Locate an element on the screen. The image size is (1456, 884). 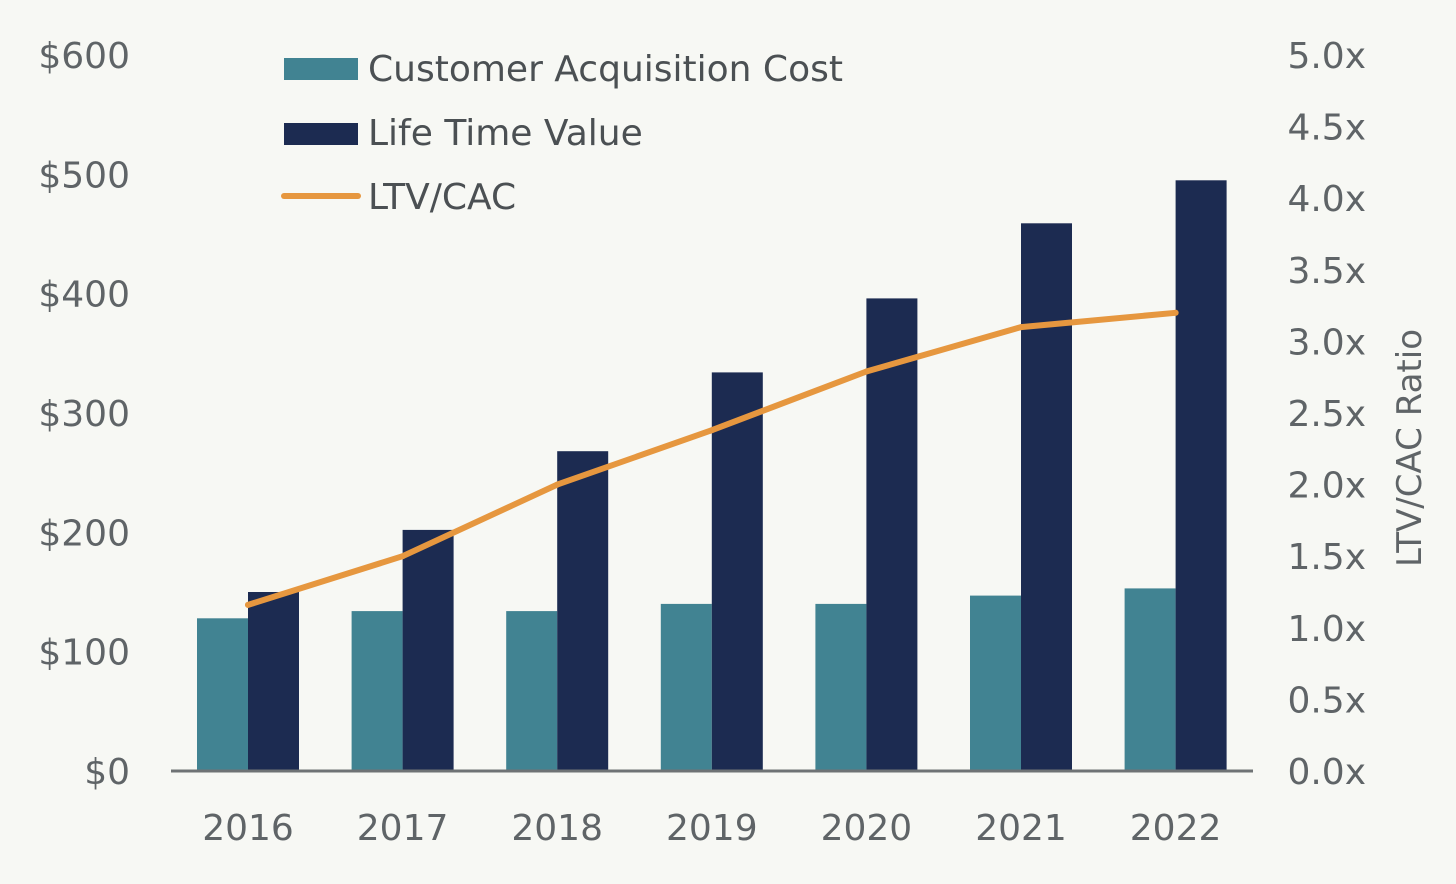
x-tick-label-2022: 2022 is located at coordinates (1176, 828).